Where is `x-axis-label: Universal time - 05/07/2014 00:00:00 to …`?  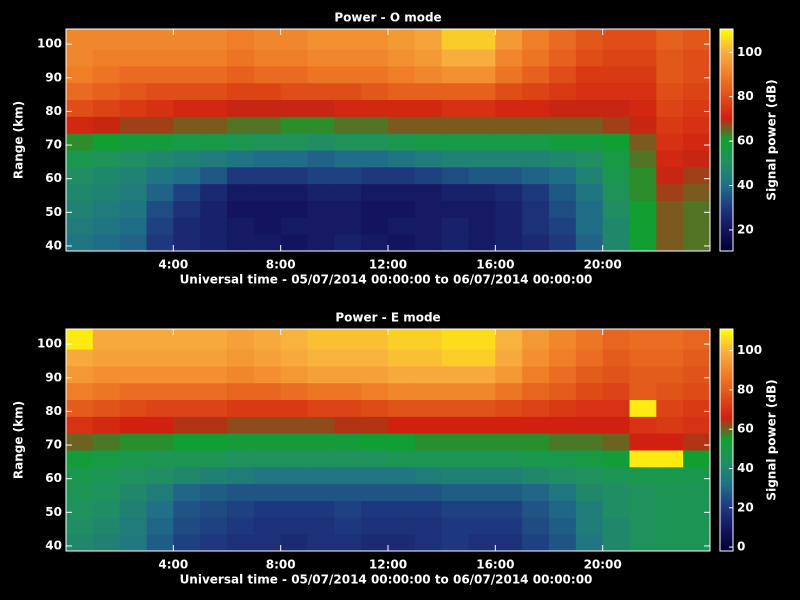 x-axis-label: Universal time - 05/07/2014 00:00:00 to … is located at coordinates (386, 580).